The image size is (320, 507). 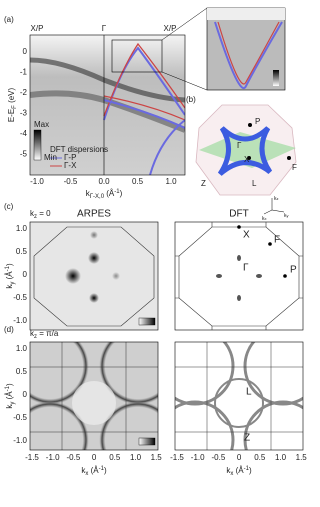 I want to click on panel-title: DFT, so click(x=238, y=214).